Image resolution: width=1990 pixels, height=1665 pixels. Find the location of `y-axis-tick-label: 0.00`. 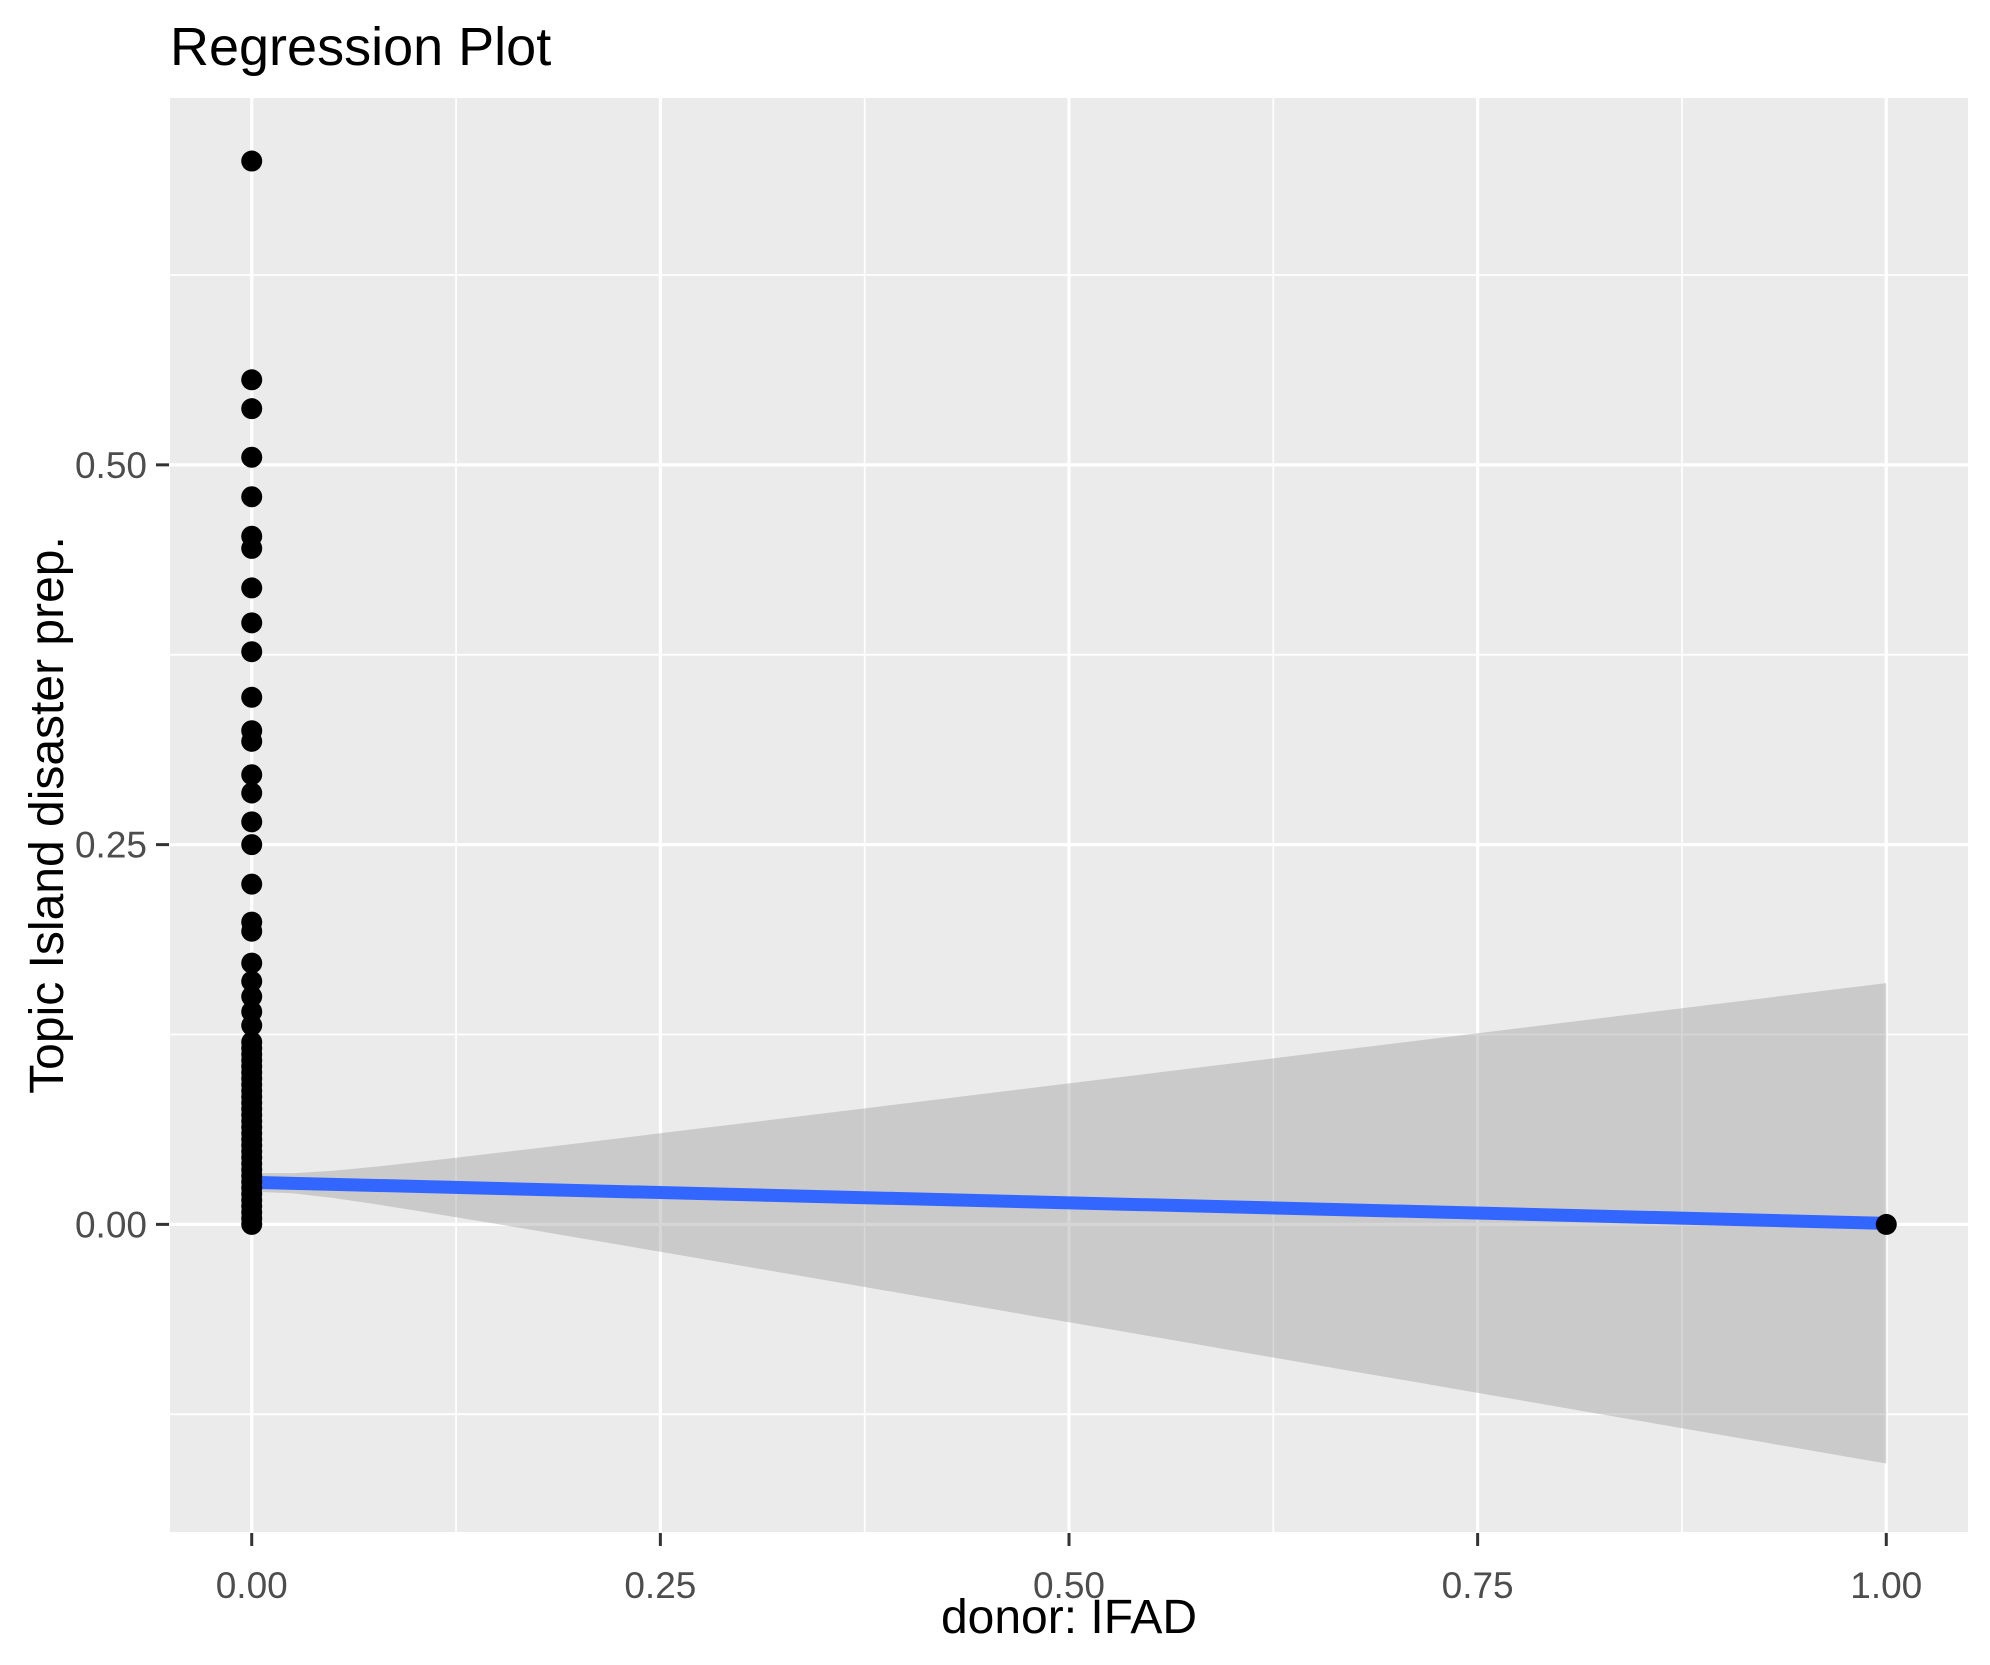

y-axis-tick-label: 0.00 is located at coordinates (111, 1224).